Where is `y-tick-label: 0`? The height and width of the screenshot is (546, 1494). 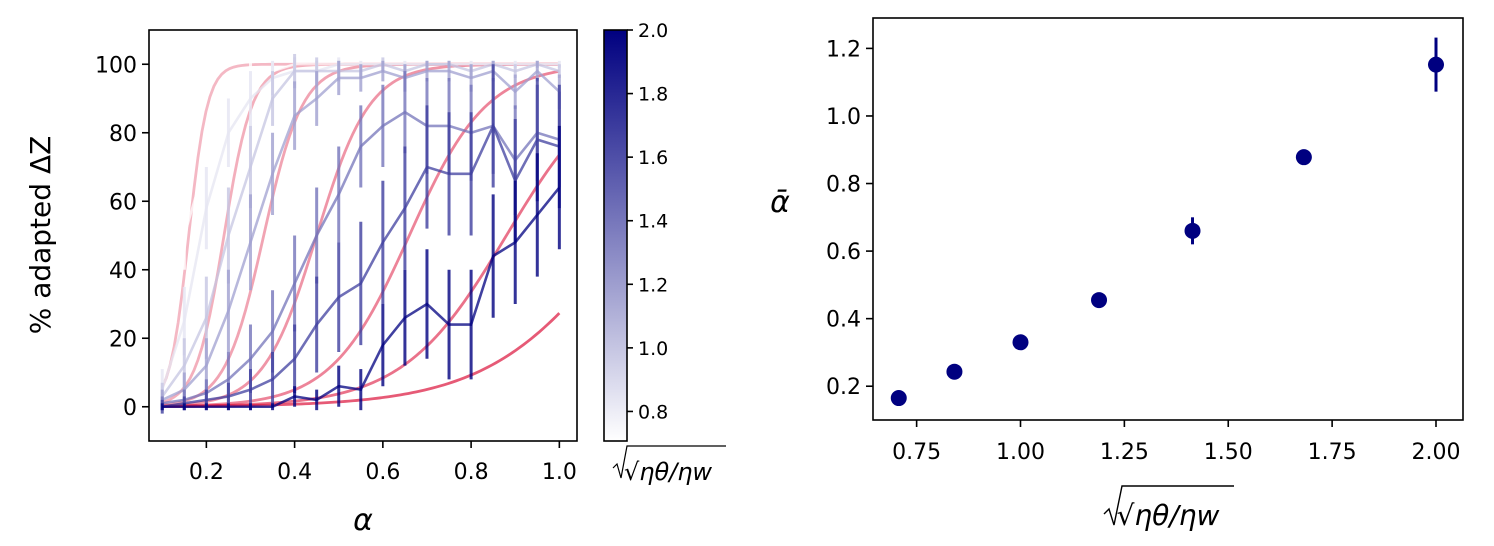
y-tick-label: 0 is located at coordinates (130, 408).